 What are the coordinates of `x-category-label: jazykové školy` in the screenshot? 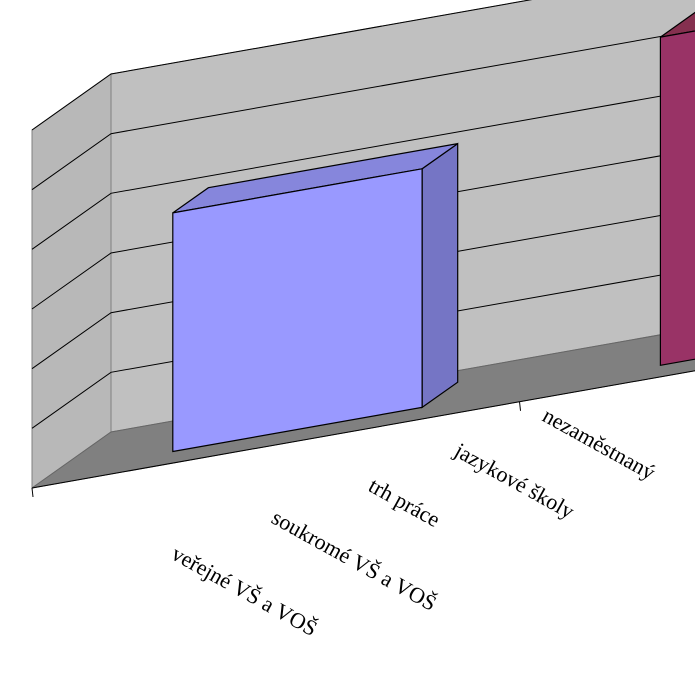 It's located at (514, 480).